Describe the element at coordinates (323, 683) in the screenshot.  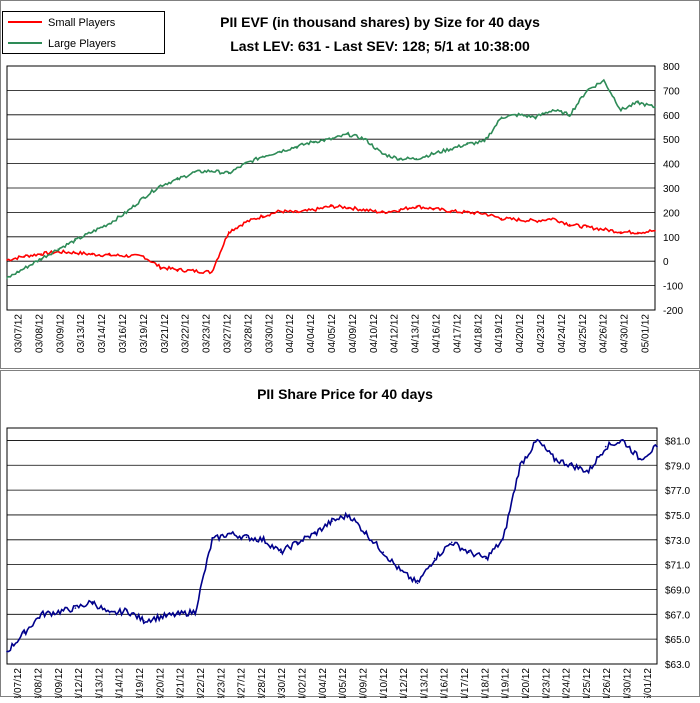
I see `x-tick-label: 04/04/12` at that location.